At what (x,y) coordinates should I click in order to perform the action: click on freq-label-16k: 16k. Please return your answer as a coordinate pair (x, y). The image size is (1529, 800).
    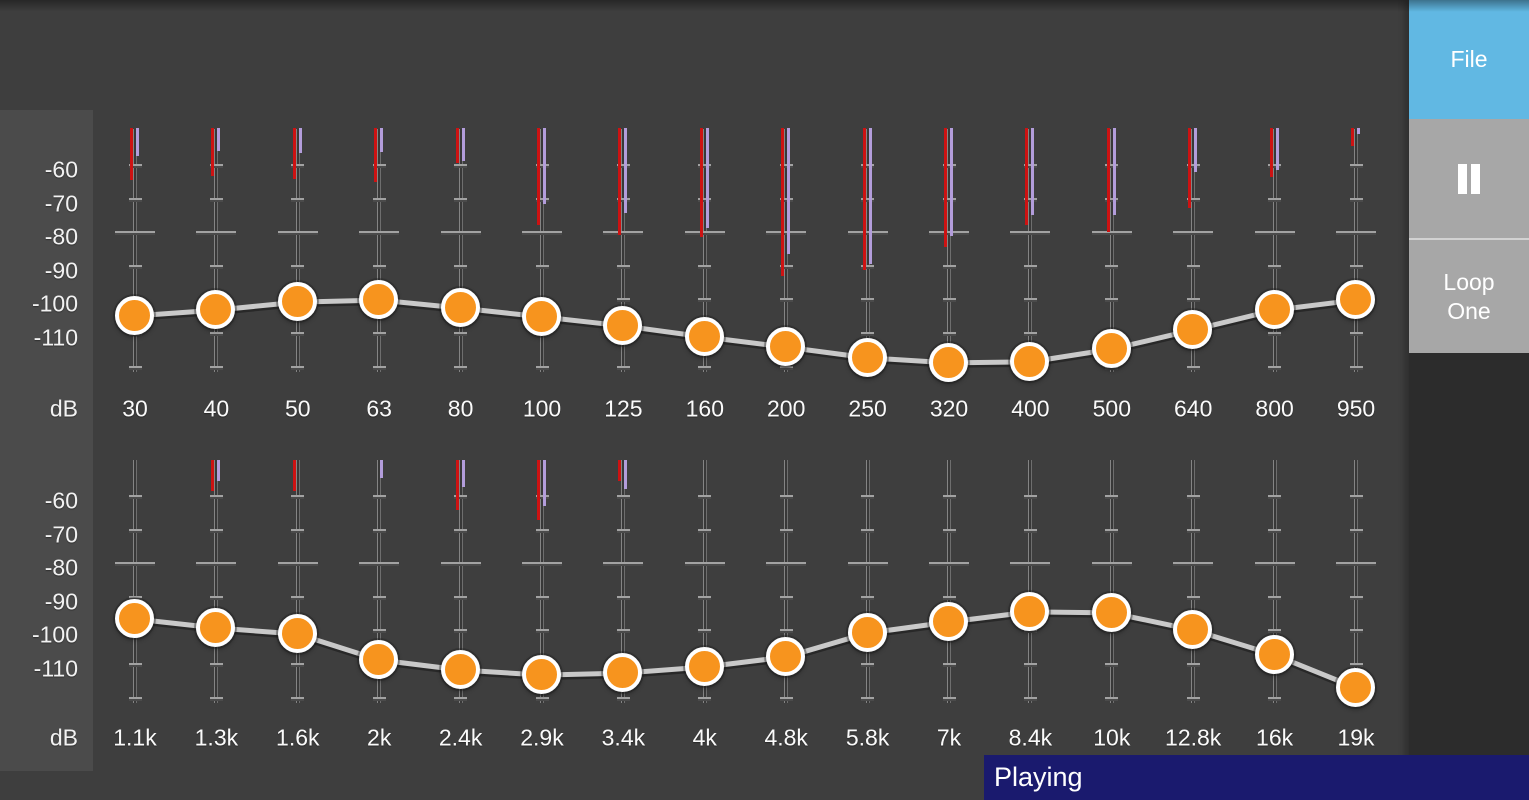
    Looking at the image, I should click on (1275, 737).